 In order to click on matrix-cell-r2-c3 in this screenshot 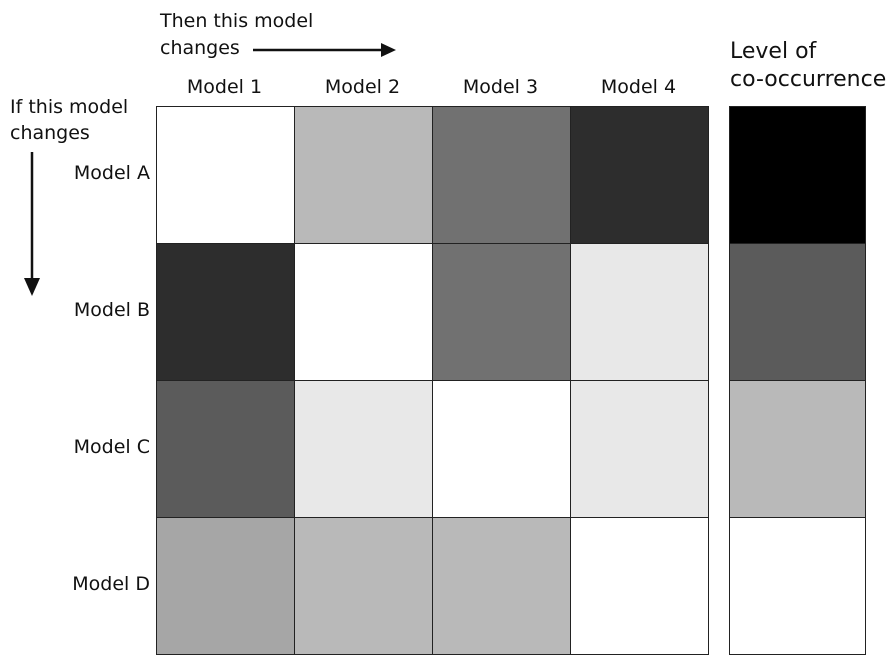, I will do `click(501, 312)`.